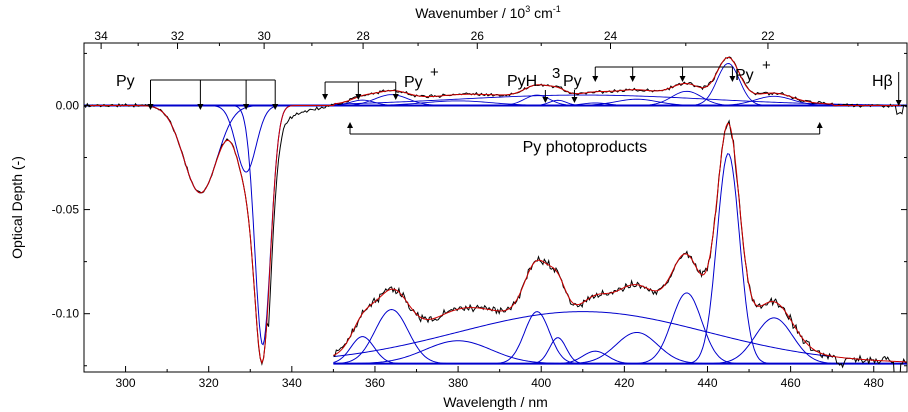  I want to click on label-photoproducts: Py photoproducts, so click(585, 147).